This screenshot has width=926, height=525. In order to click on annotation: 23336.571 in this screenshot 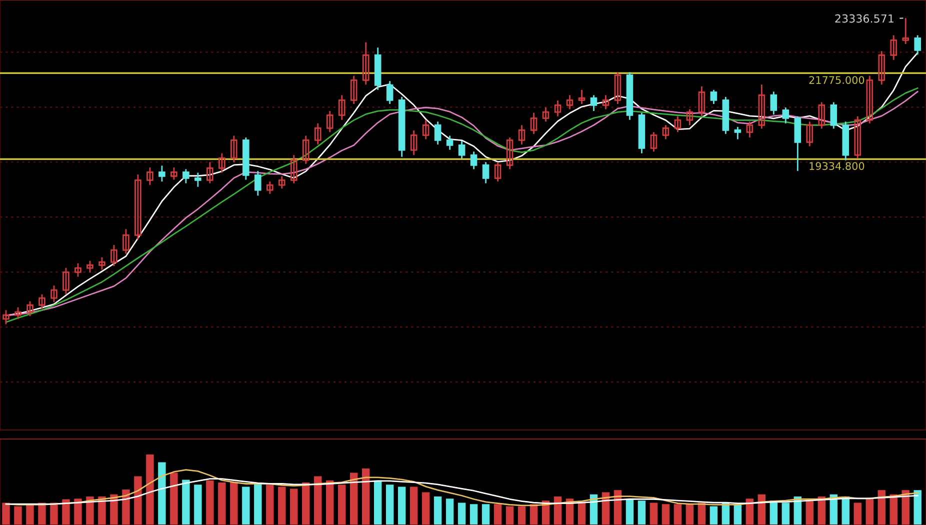, I will do `click(864, 18)`.